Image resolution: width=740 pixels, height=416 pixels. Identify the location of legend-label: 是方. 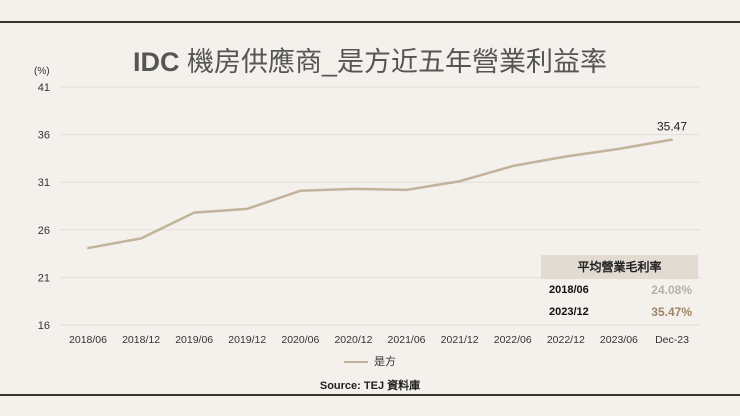
(385, 362).